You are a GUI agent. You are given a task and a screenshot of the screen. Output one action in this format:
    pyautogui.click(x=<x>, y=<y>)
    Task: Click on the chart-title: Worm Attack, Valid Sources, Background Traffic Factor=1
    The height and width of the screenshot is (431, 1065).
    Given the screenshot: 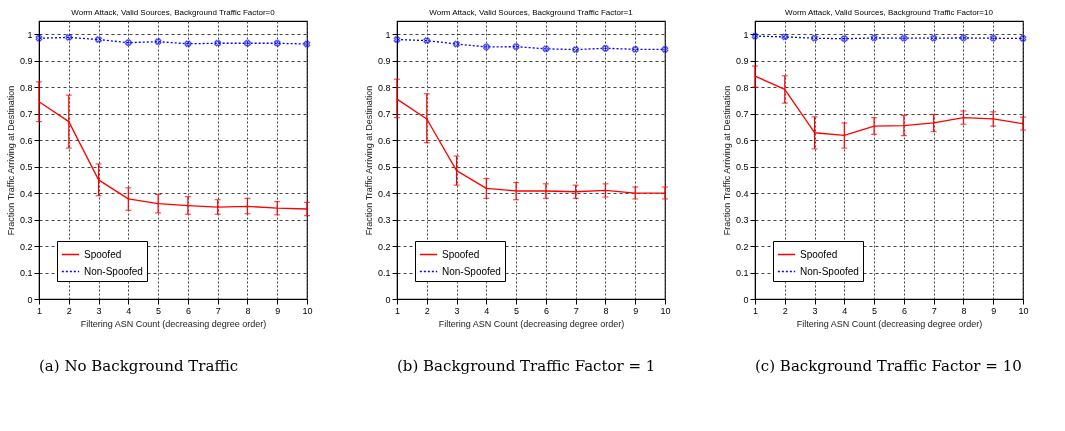 What is the action you would take?
    pyautogui.click(x=531, y=12)
    